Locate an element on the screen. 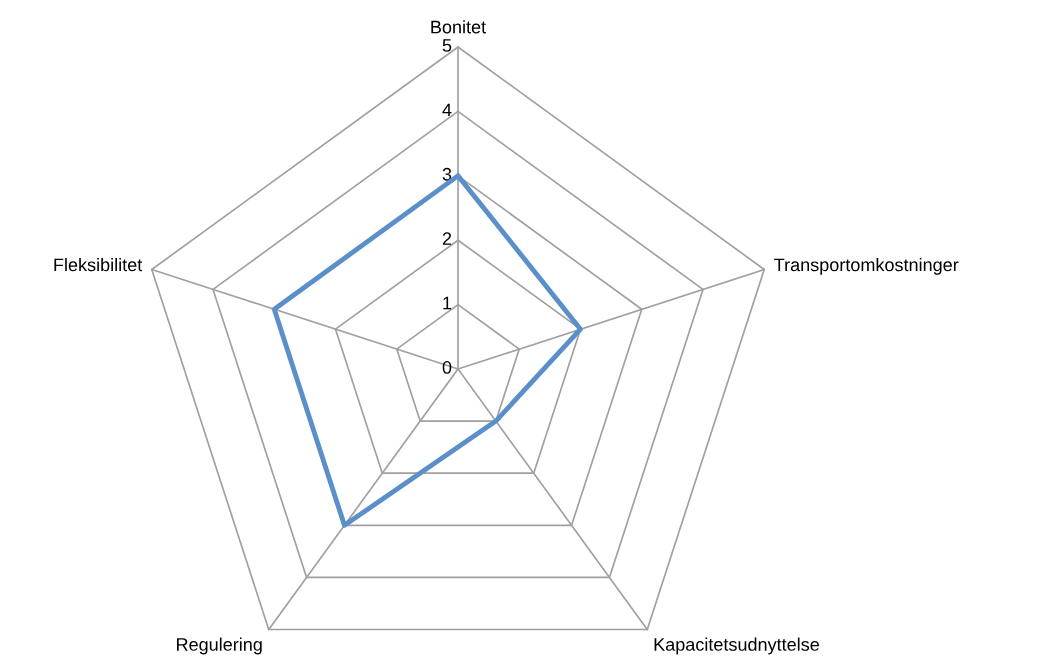  spoke-label: Regulering is located at coordinates (219, 646).